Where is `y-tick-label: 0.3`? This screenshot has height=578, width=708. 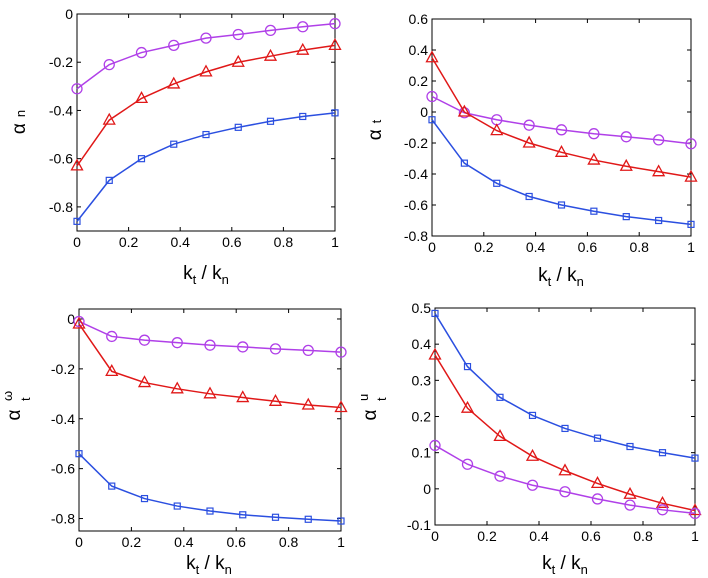 y-tick-label: 0.3 is located at coordinates (422, 380).